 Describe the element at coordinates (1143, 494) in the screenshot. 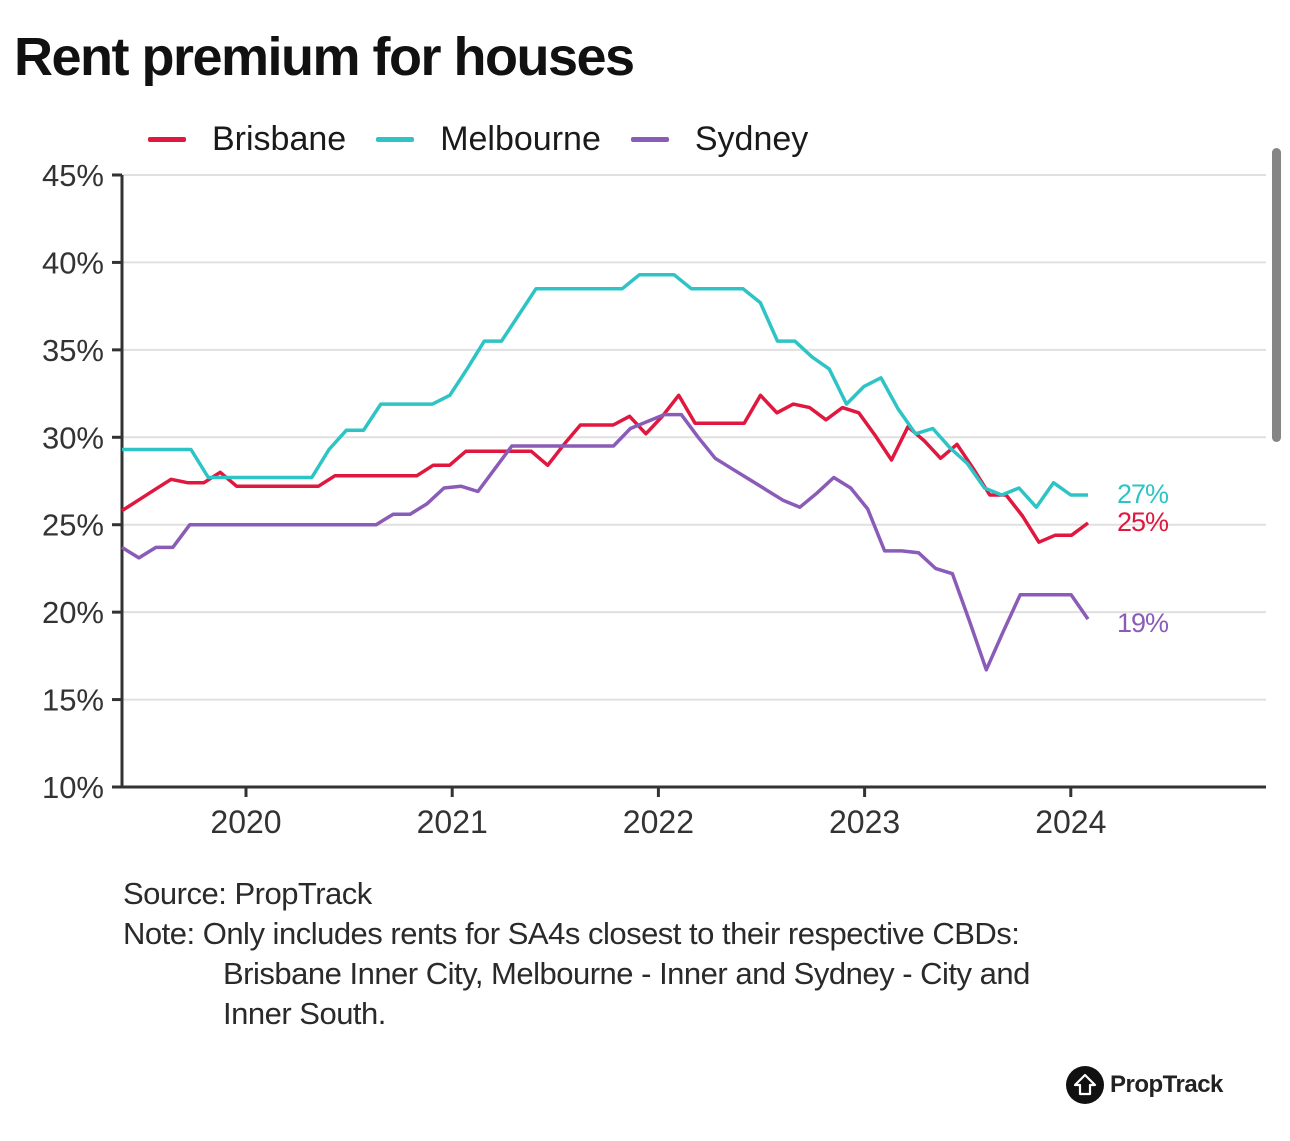

I see `end-label-melbourne: 27%` at that location.